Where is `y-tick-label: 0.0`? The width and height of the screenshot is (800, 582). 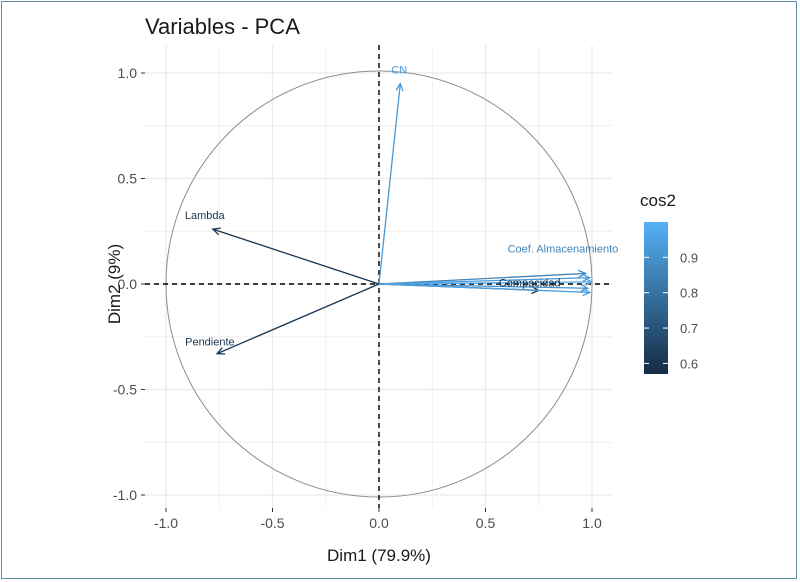
y-tick-label: 0.0 is located at coordinates (128, 284).